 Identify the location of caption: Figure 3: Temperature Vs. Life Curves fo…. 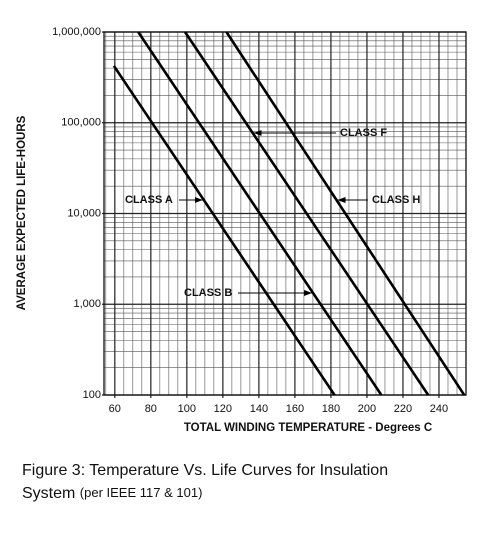
(205, 470).